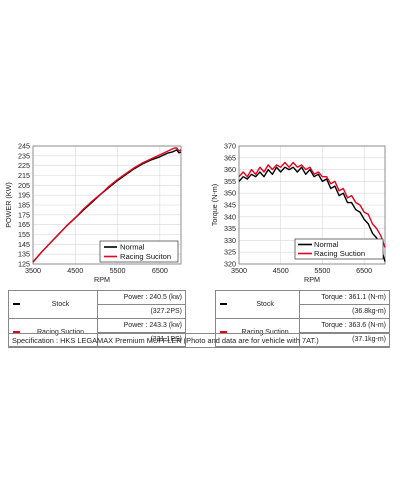  Describe the element at coordinates (230, 240) in the screenshot. I see `torque-y-tick-label: 330` at that location.